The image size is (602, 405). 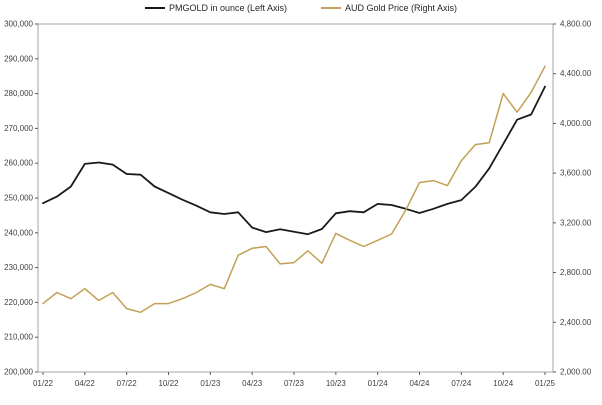 I want to click on y-axis-left-label: 200,000, so click(x=18, y=372).